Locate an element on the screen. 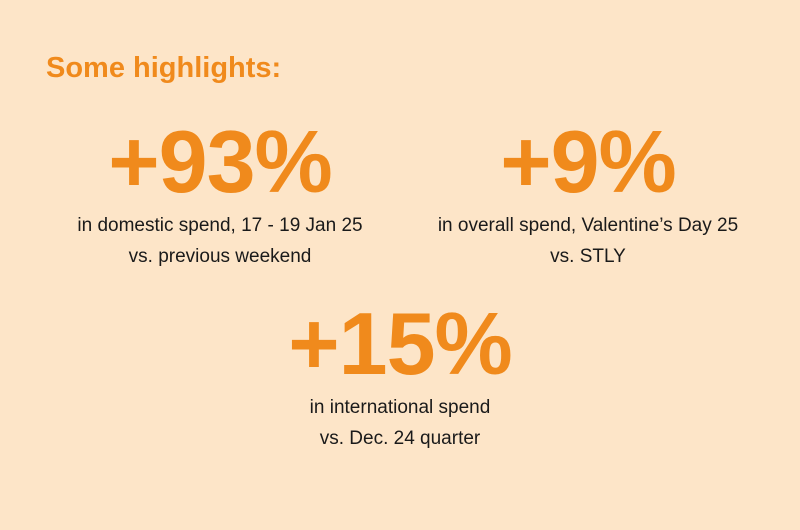 This screenshot has height=530, width=800. stat-description-line2: vs. Dec. 24 quarter is located at coordinates (400, 438).